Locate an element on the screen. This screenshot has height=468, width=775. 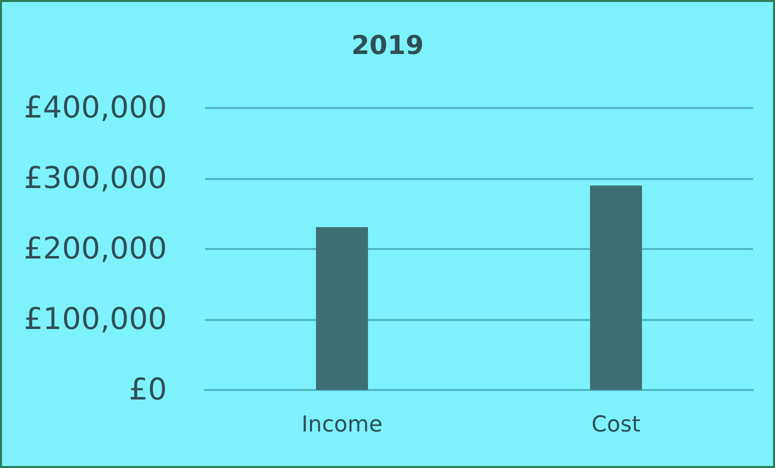
y-tick-label: £300,000 is located at coordinates (95, 178).